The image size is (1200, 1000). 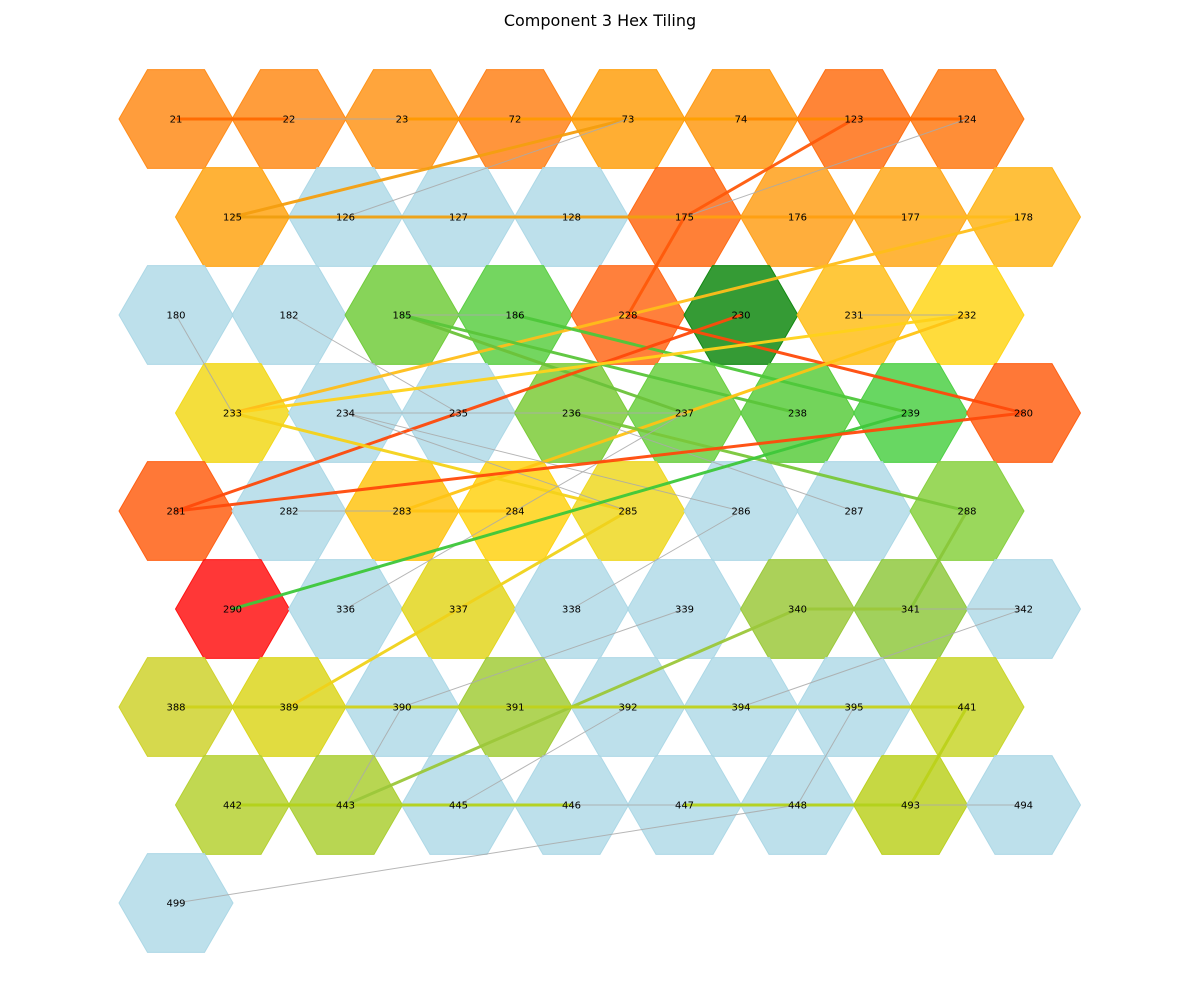 I want to click on hex-label-127: 127, so click(x=458, y=218).